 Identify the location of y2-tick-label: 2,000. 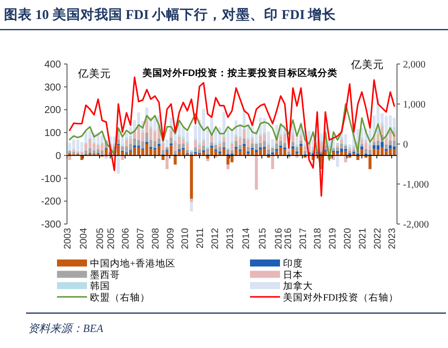
(414, 65).